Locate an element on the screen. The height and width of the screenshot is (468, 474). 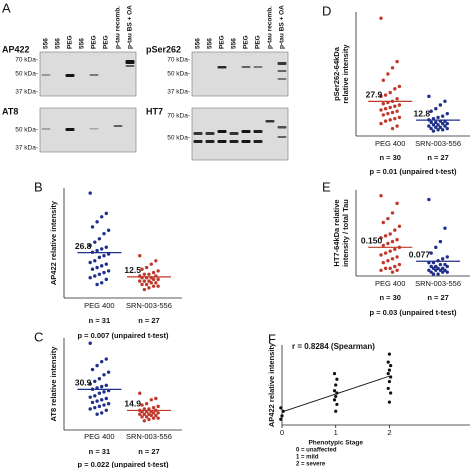
y-axis-label: pSer262-64kDa is located at coordinates (336, 73).